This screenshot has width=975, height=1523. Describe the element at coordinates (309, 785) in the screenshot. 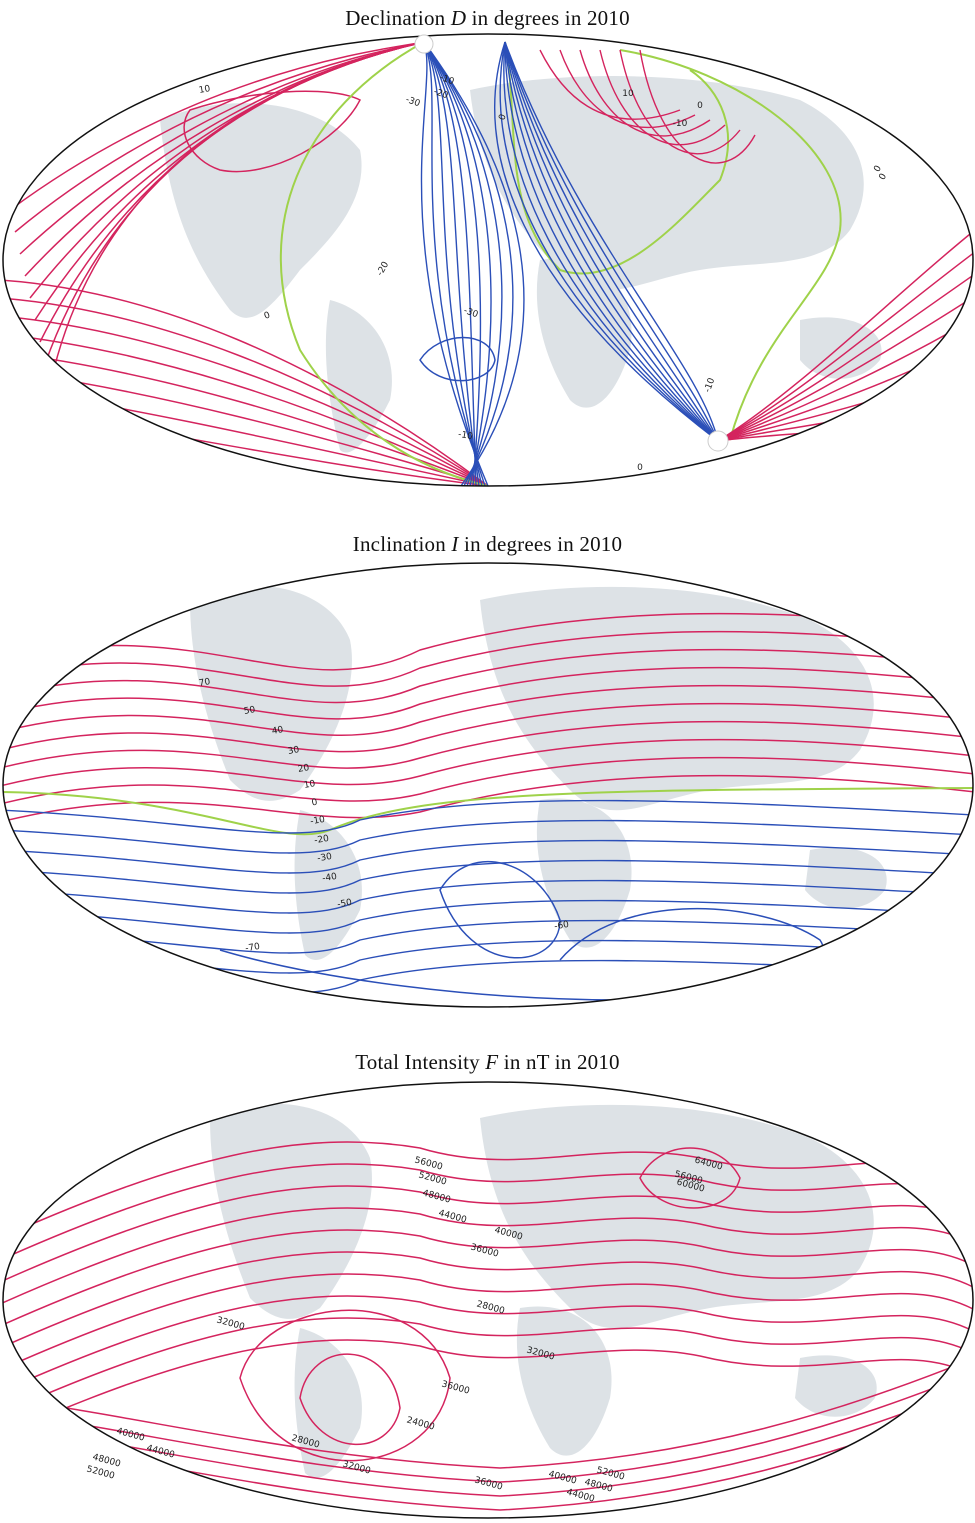

I see `inclination-contour-label: 10` at that location.